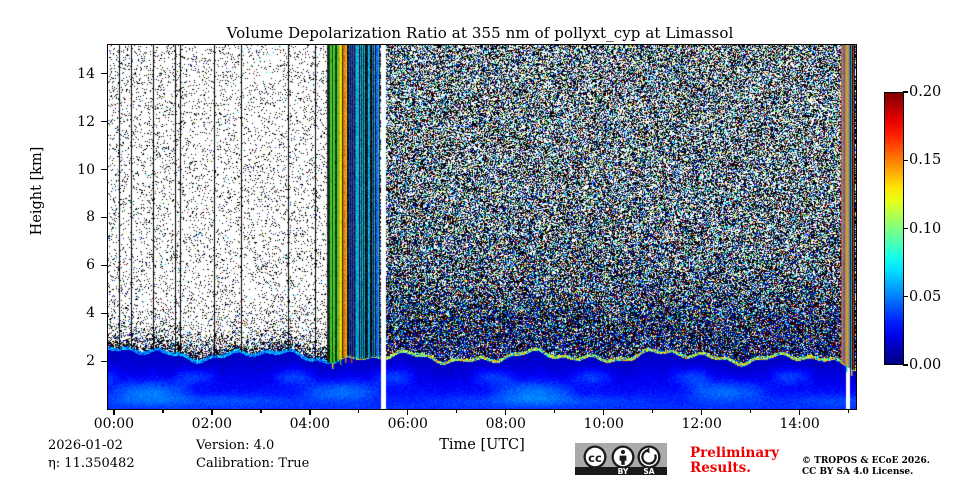  What do you see at coordinates (595, 458) in the screenshot?
I see `svg-text: cc` at bounding box center [595, 458].